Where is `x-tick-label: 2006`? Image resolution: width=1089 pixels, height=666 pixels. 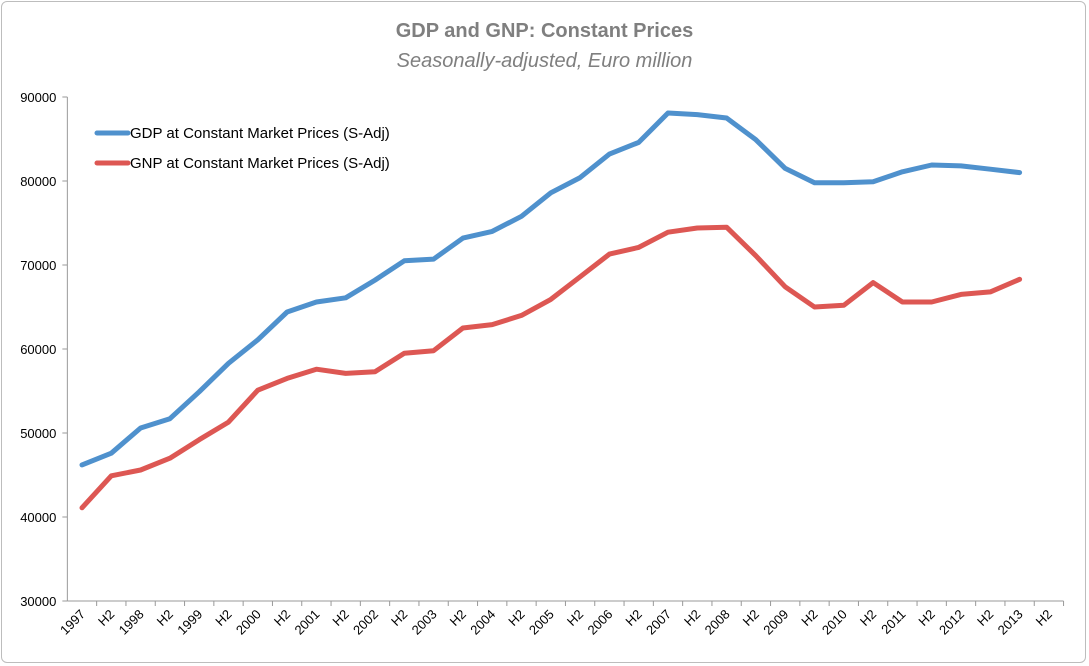
x-tick-label: 2006 is located at coordinates (599, 622).